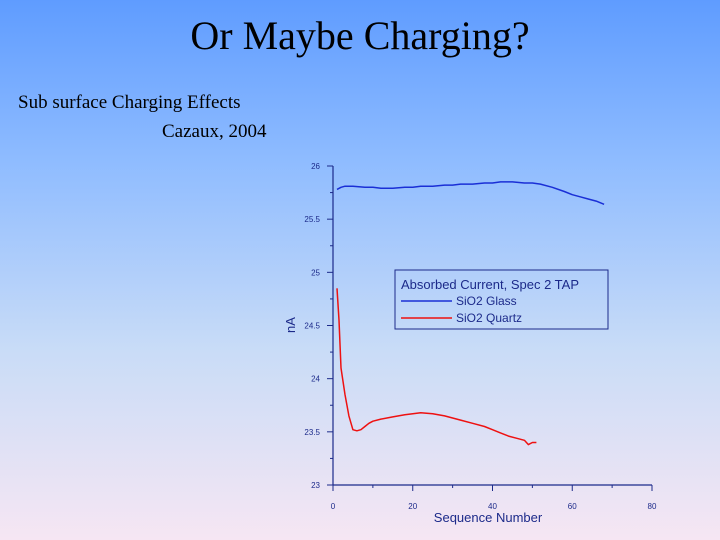 Image resolution: width=720 pixels, height=540 pixels. Describe the element at coordinates (489, 318) in the screenshot. I see `legend-label-quartz: SiO2 Quartz` at that location.